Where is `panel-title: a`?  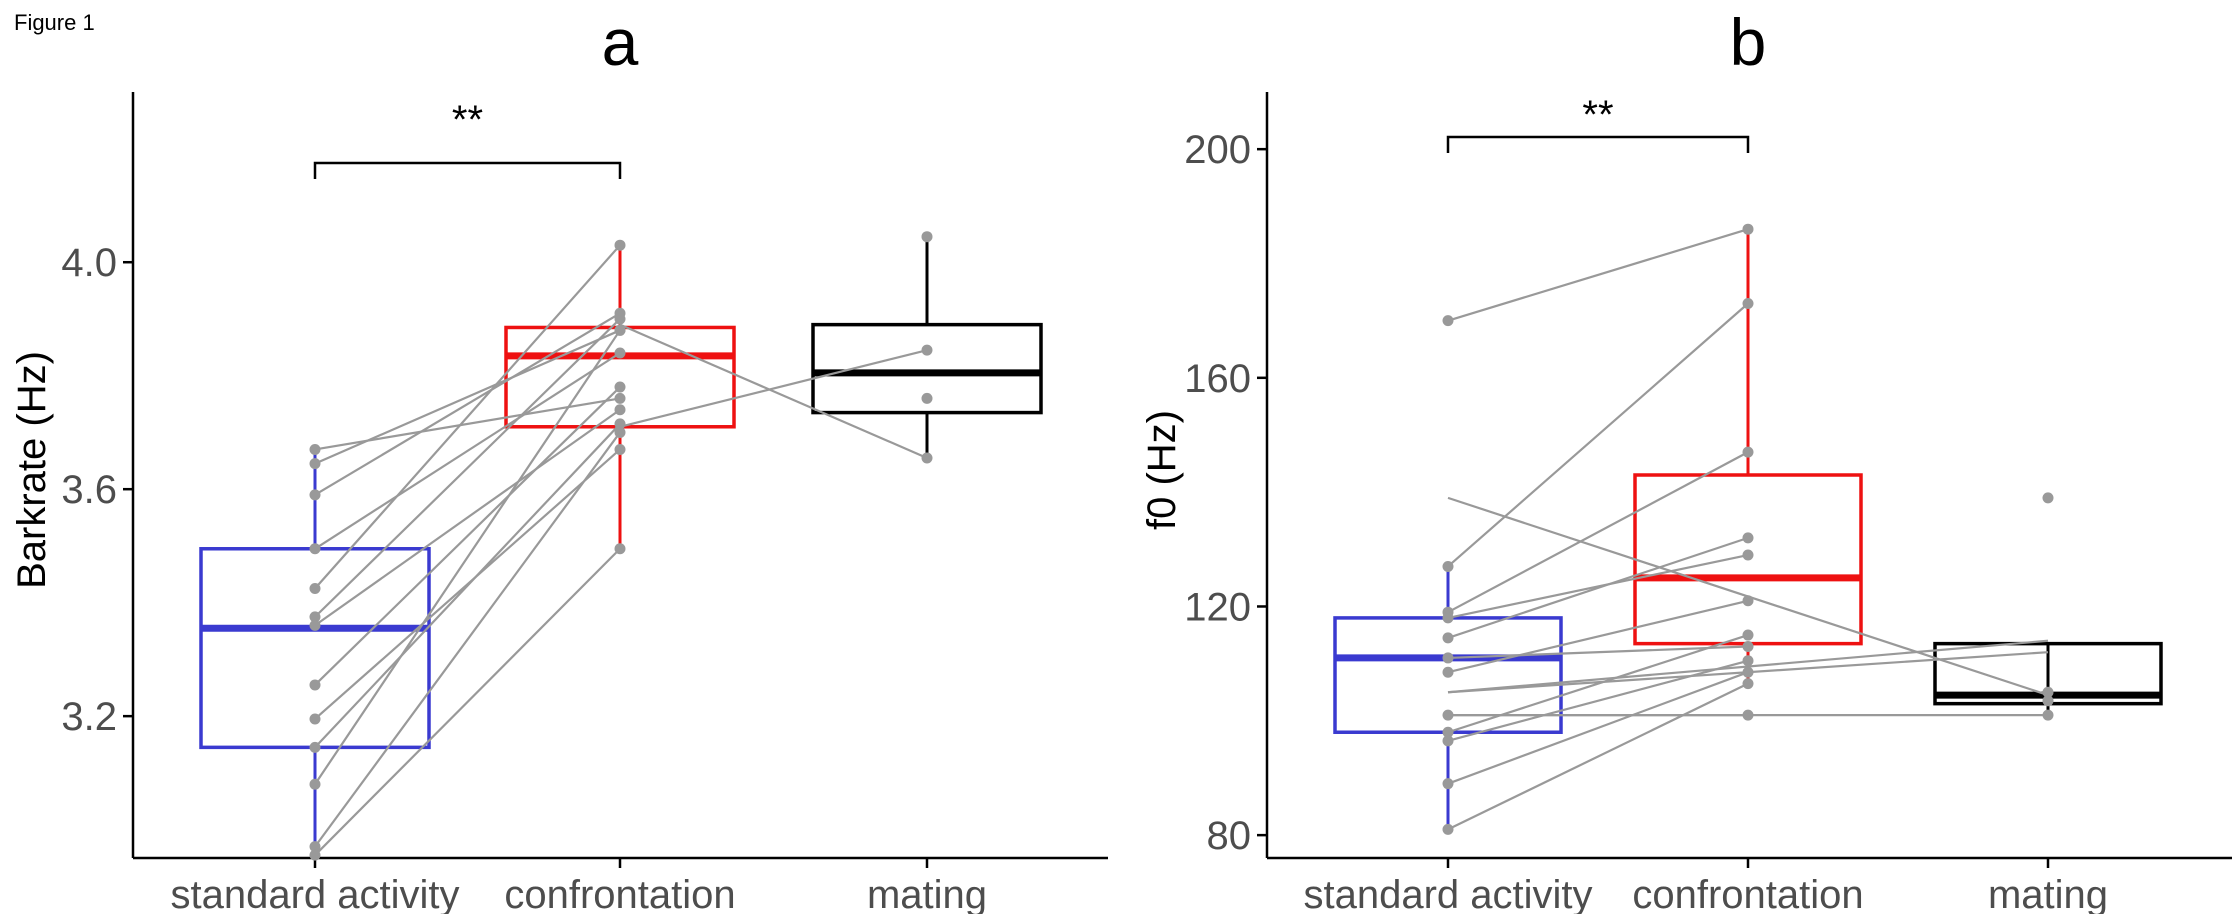
panel-title: a is located at coordinates (620, 42).